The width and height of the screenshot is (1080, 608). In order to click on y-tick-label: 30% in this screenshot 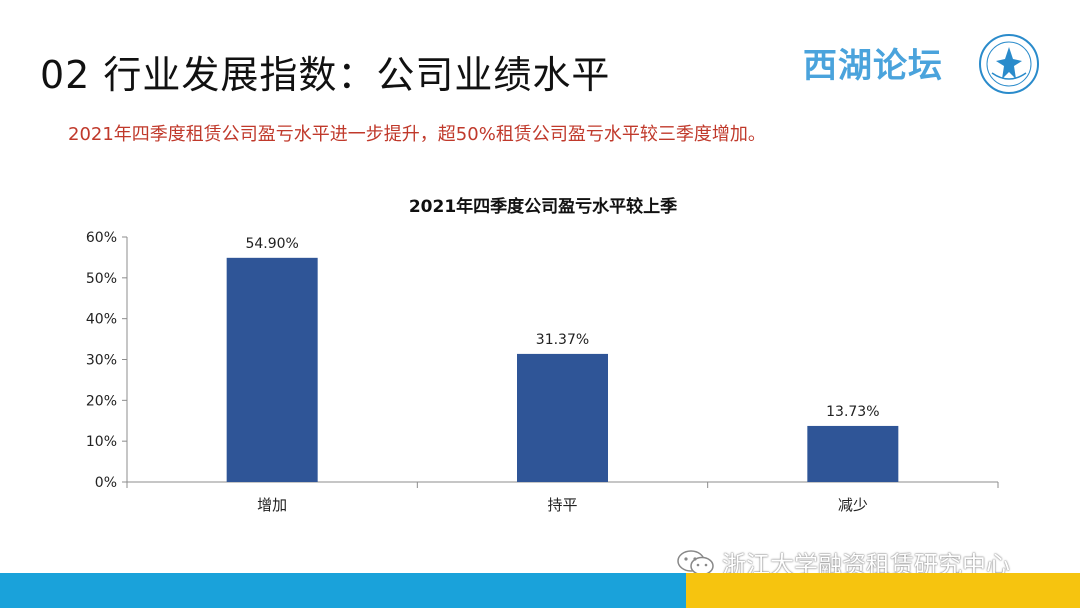, I will do `click(101, 361)`.